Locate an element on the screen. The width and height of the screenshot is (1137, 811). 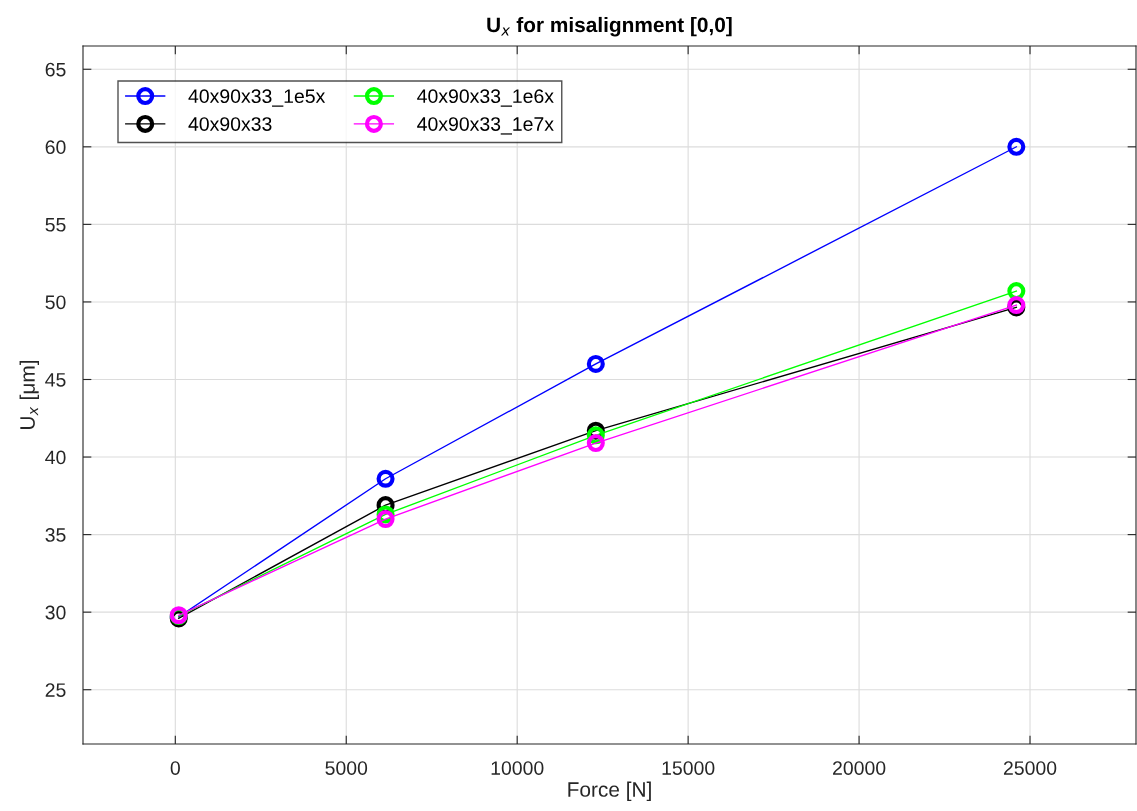
y-tick-label: 65 is located at coordinates (55, 69).